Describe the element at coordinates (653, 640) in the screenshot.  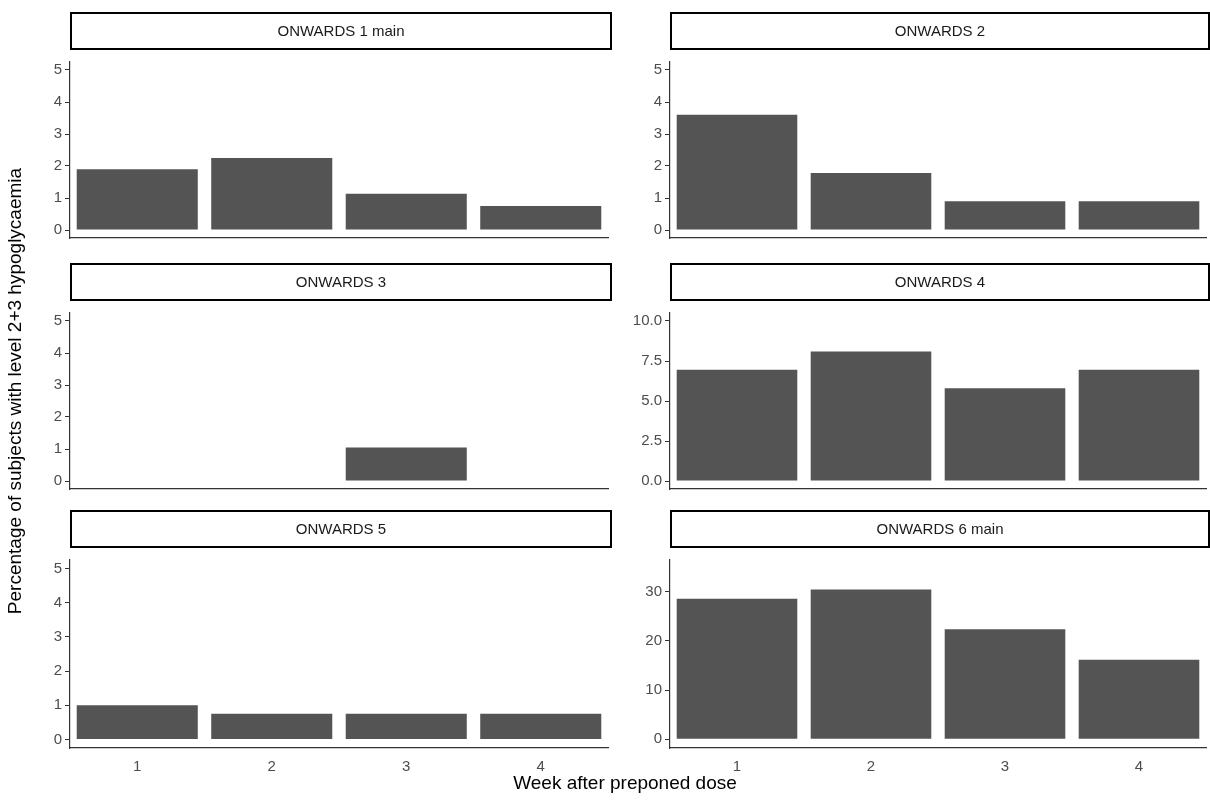
I see `y-tick-label: 20` at that location.